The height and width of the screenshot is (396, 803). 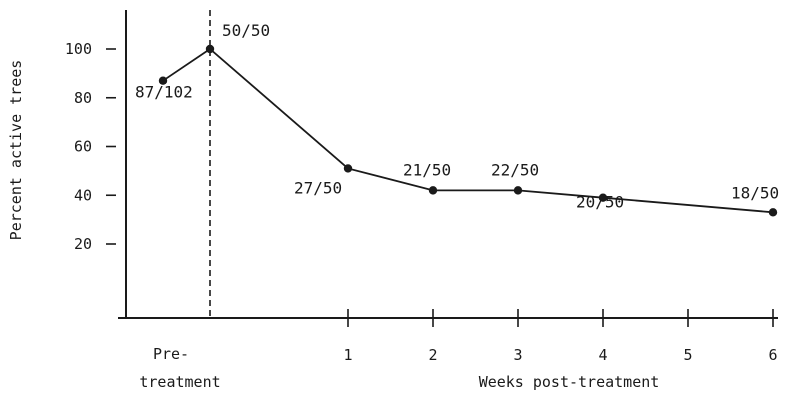 What do you see at coordinates (171, 354) in the screenshot?
I see `pretreatment-label: Pre-` at bounding box center [171, 354].